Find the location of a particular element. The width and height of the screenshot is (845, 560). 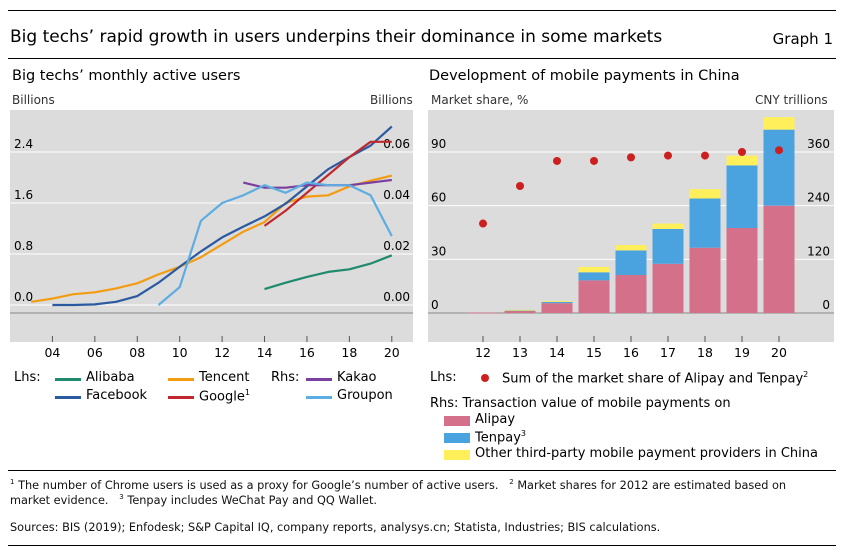

legend-line-google is located at coordinates (181, 397).